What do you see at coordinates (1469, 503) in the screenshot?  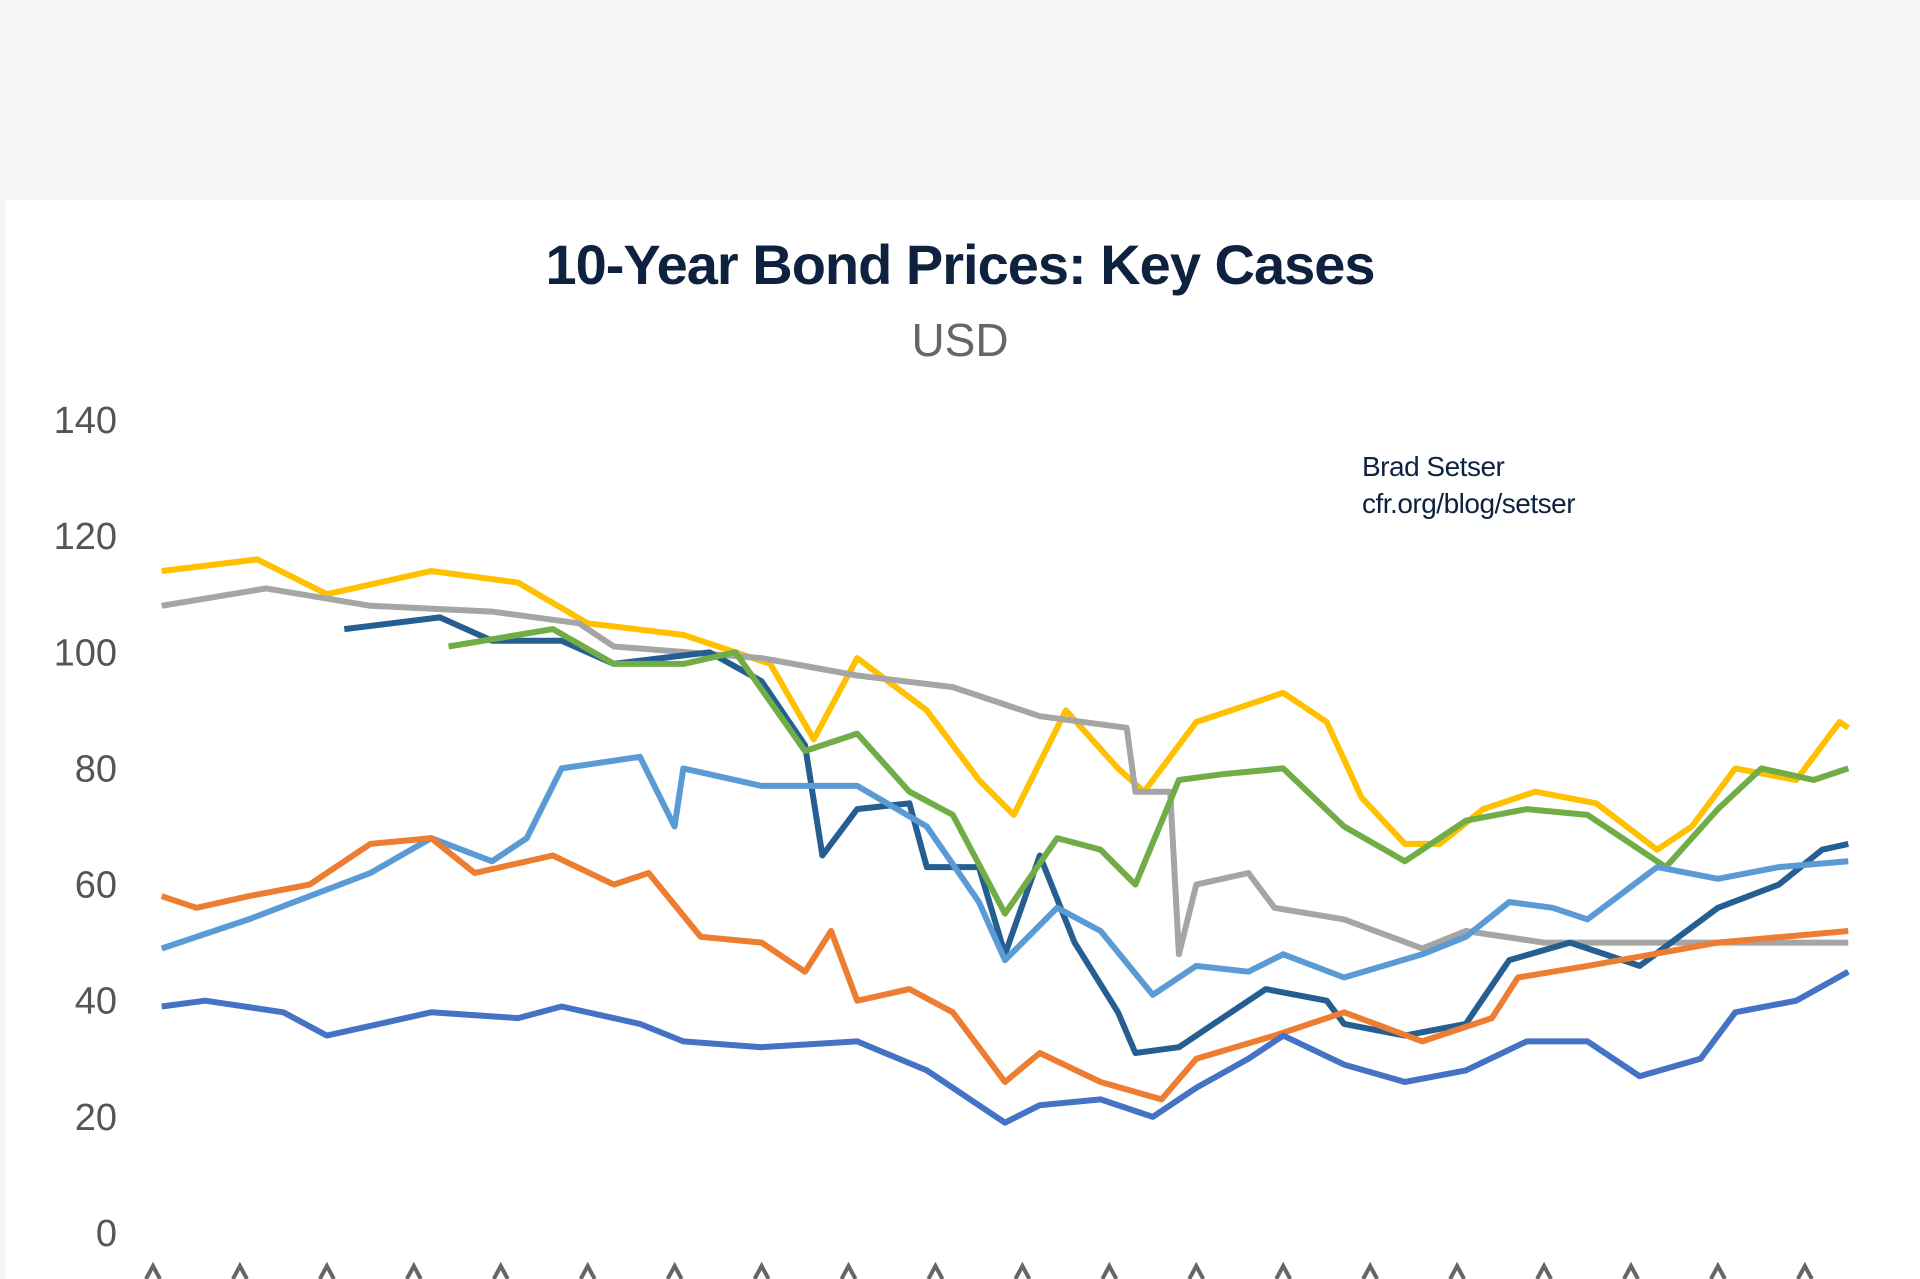 I see `annotation-url: cfr.org/blog/setser` at bounding box center [1469, 503].